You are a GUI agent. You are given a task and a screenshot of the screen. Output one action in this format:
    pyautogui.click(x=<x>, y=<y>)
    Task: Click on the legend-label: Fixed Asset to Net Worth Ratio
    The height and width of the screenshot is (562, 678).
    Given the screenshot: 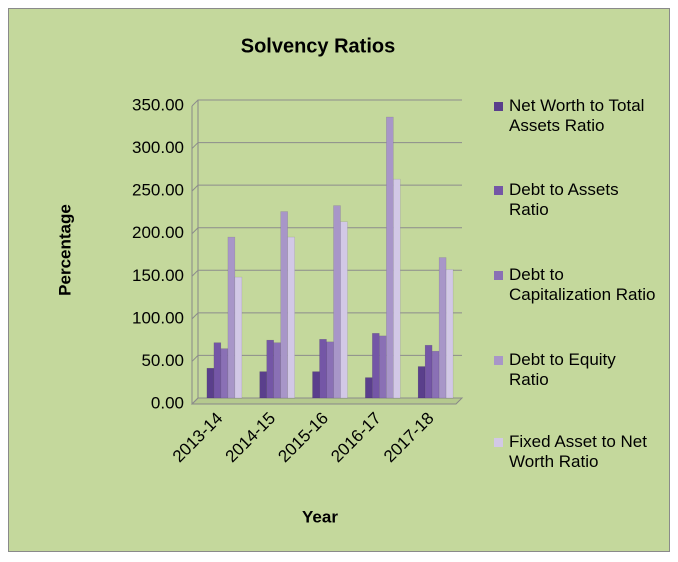 What is the action you would take?
    pyautogui.click(x=578, y=451)
    